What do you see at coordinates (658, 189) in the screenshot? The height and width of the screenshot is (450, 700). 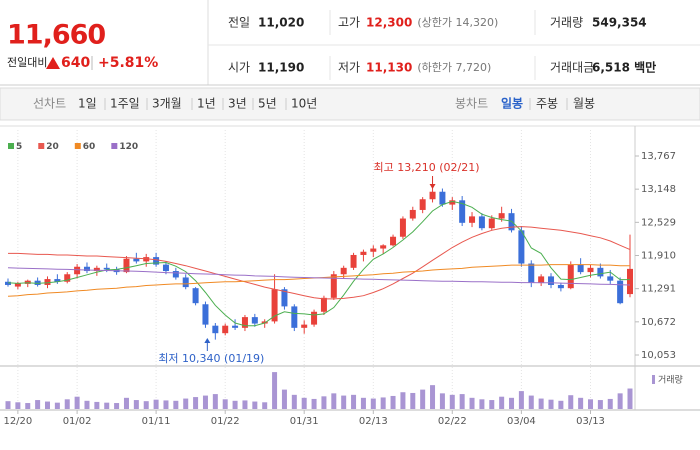 I see `y-tick-label: 13,148` at bounding box center [658, 189].